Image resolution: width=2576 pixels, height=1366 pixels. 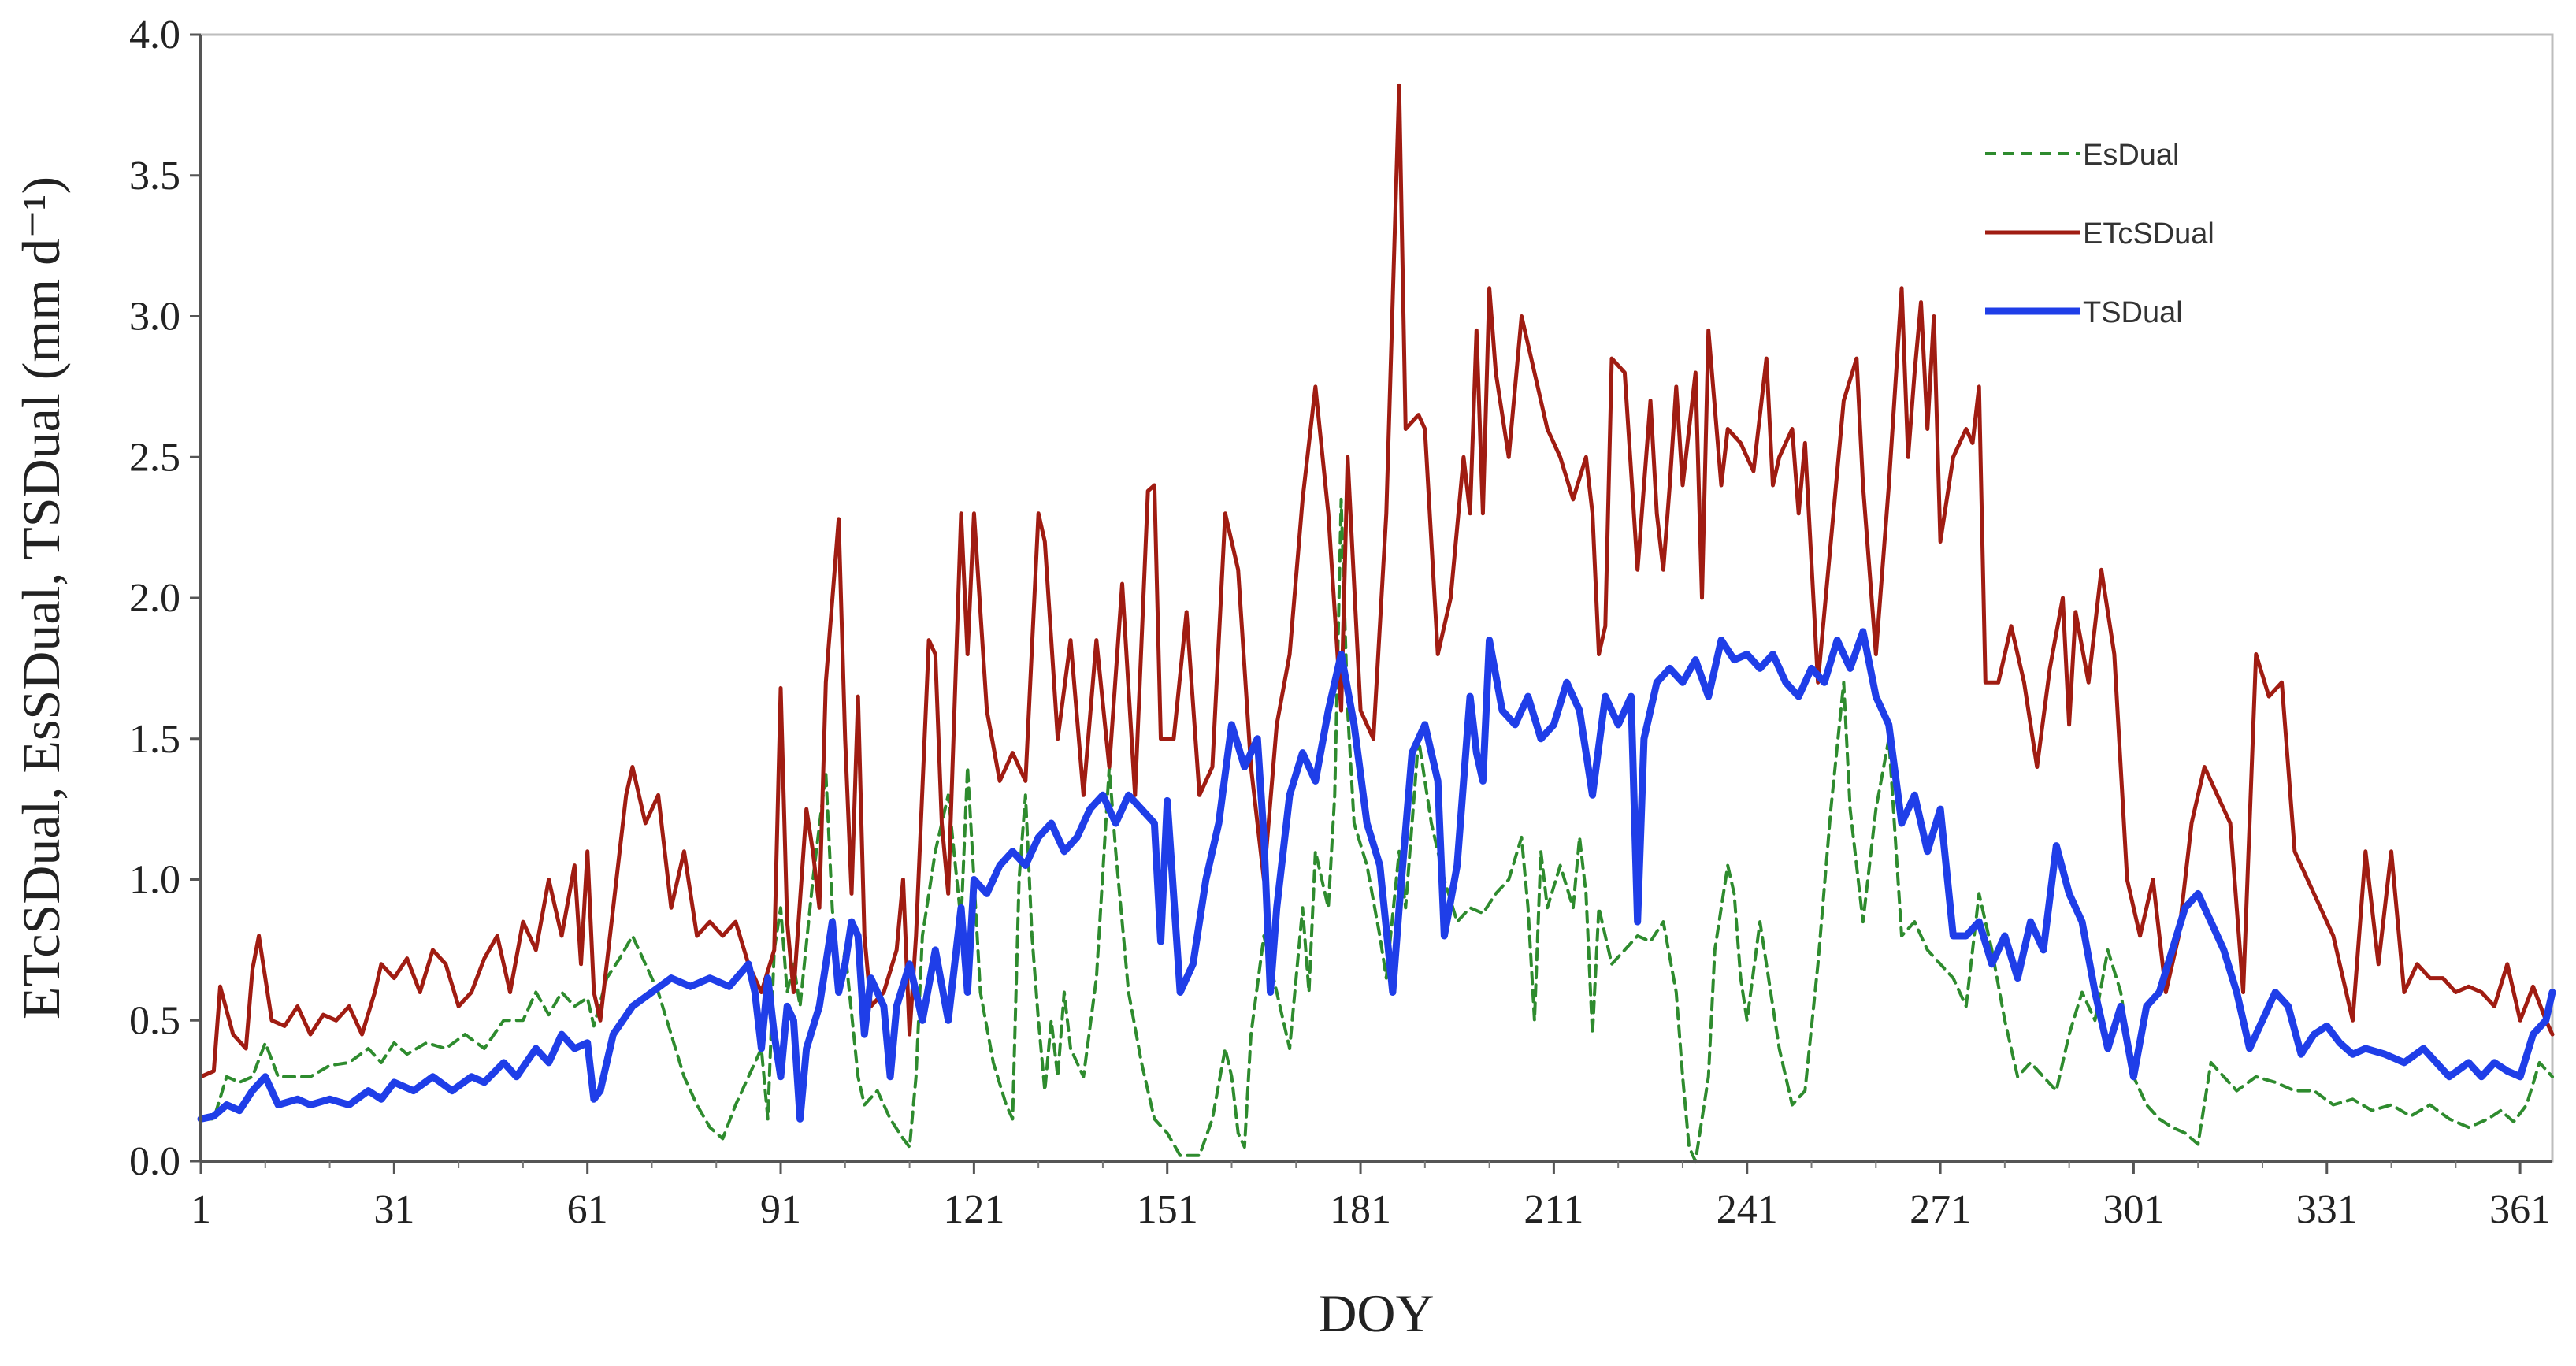 What do you see at coordinates (154, 176) in the screenshot?
I see `y-tick-label: 3.5` at bounding box center [154, 176].